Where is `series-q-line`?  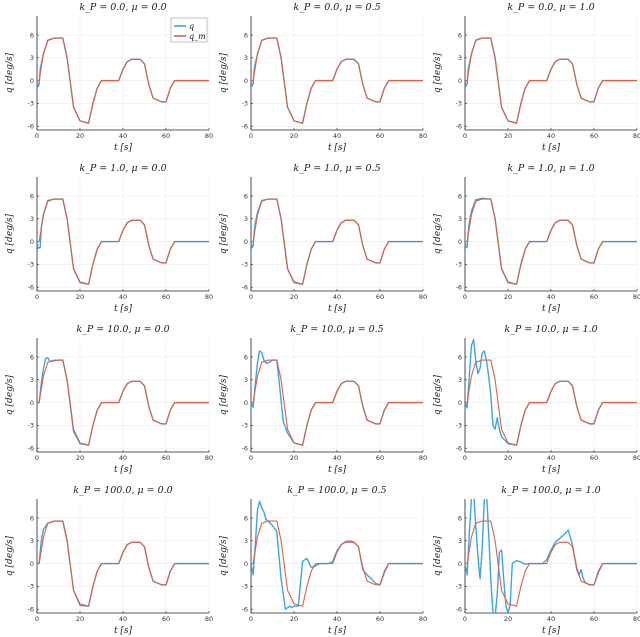 series-q-line is located at coordinates (337, 555).